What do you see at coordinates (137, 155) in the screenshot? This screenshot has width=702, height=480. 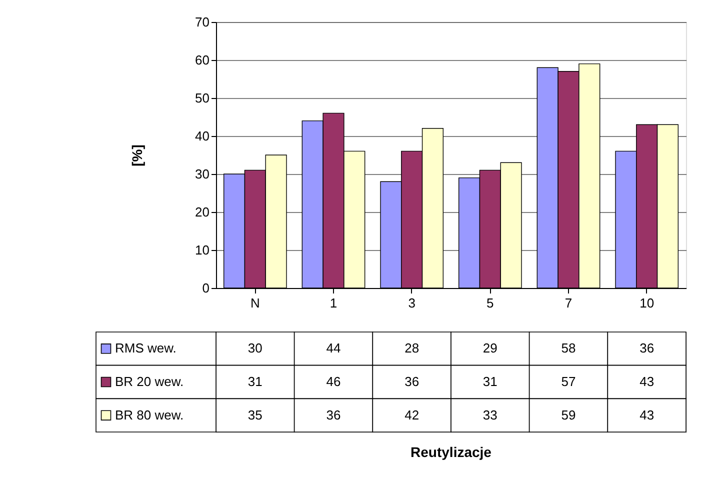 I see `y-axis-title: [%]` at bounding box center [137, 155].